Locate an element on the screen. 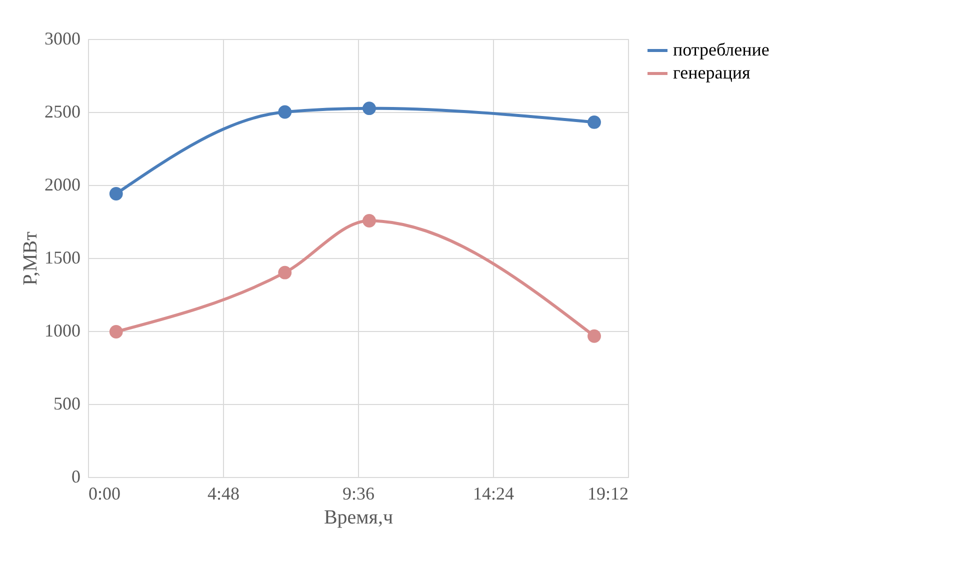  y-tick-label: 3000 is located at coordinates (62, 38).